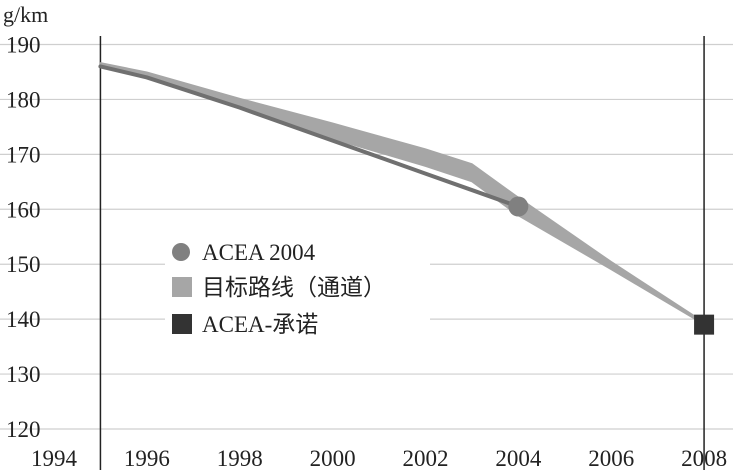 Image resolution: width=733 pixels, height=470 pixels. I want to click on x-tick-label: 2002, so click(425, 458).